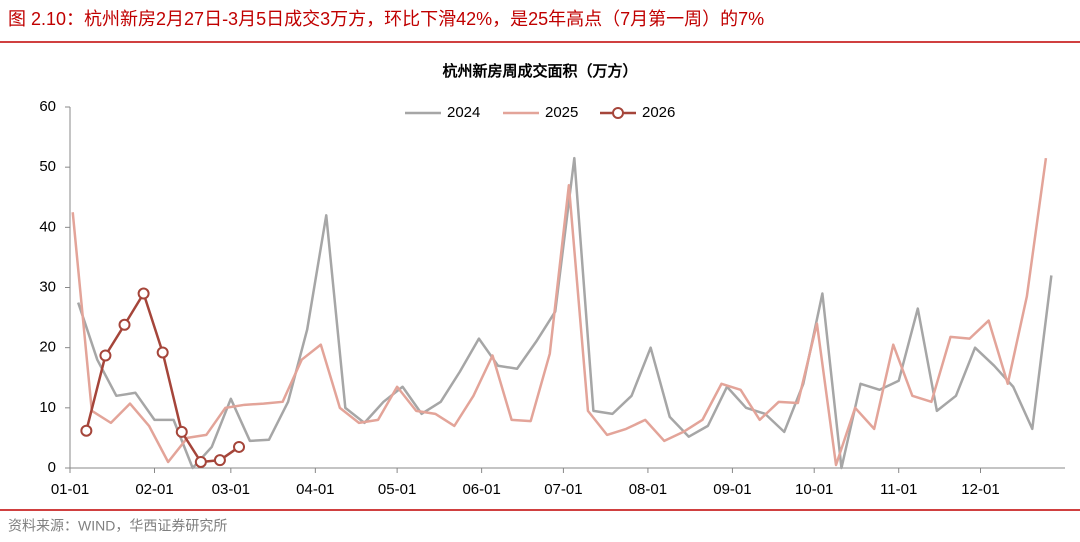 The height and width of the screenshot is (542, 1080). What do you see at coordinates (231, 489) in the screenshot?
I see `x-tick-label: 03-01` at bounding box center [231, 489].